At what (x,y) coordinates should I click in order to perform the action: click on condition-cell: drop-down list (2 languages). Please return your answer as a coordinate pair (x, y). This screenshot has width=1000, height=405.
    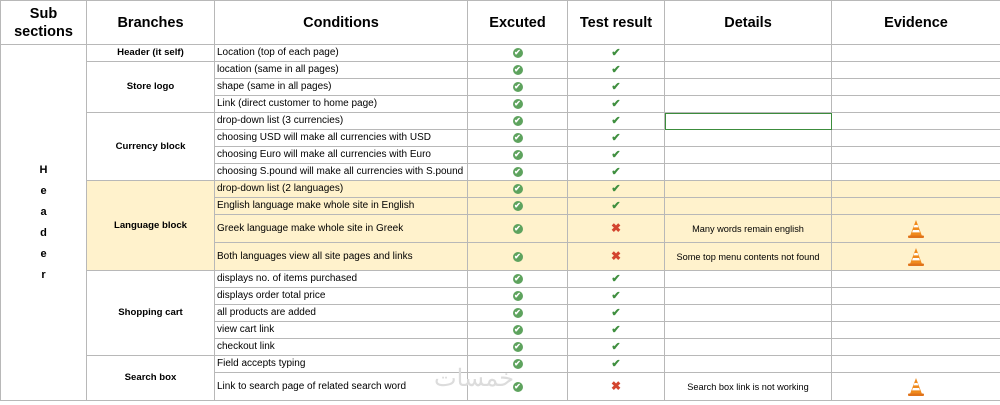
    Looking at the image, I should click on (341, 189).